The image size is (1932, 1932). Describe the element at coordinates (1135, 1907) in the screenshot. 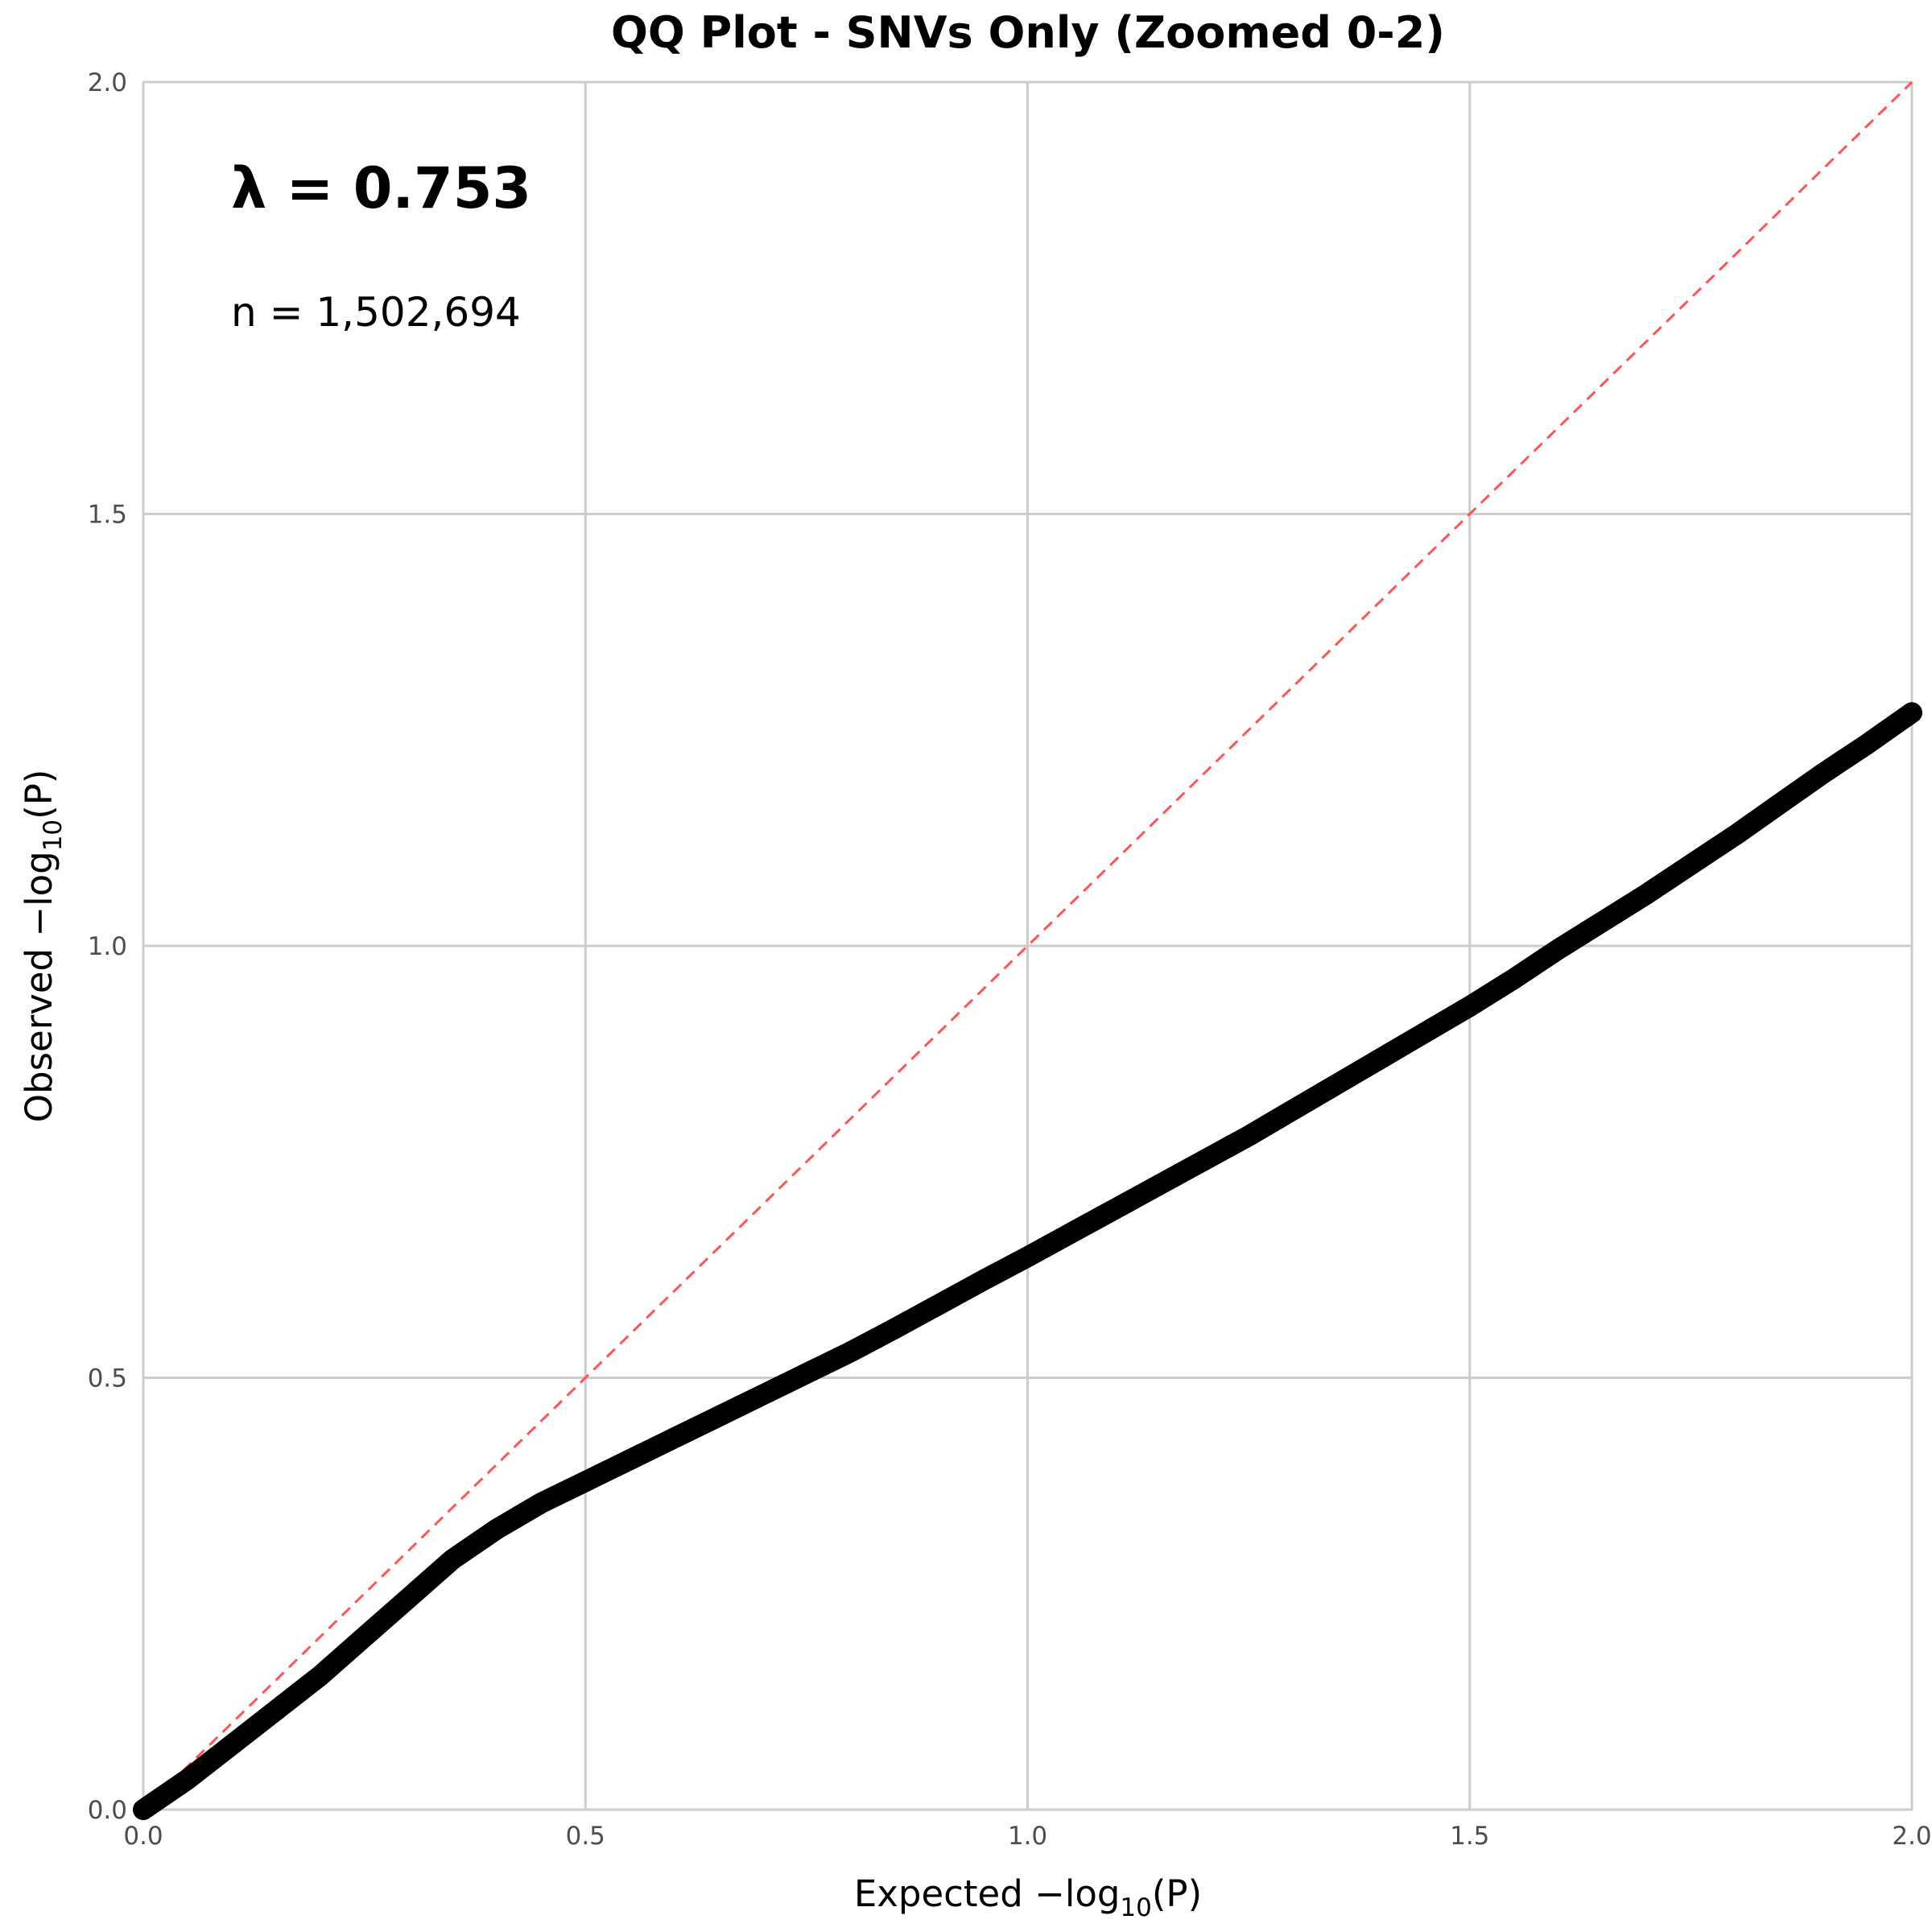

I see `x-axis-label-subscript: 10` at that location.